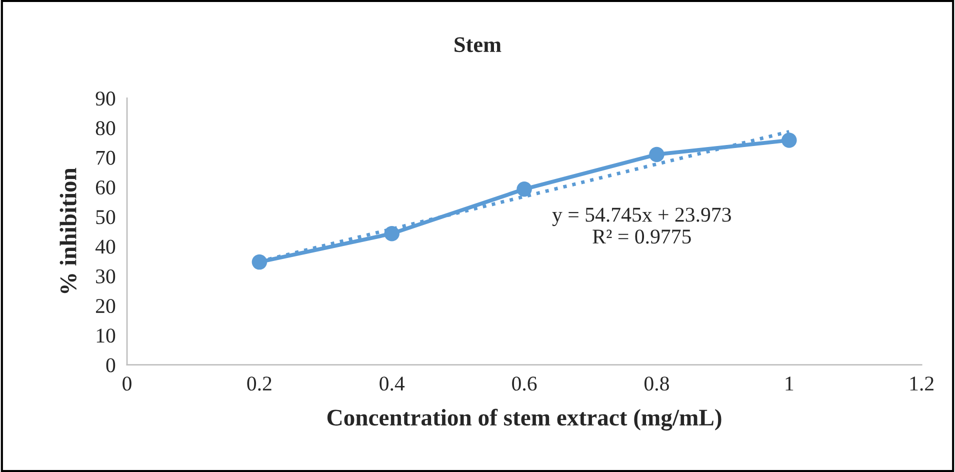  I want to click on x-tick-label: 0.2, so click(259, 383).